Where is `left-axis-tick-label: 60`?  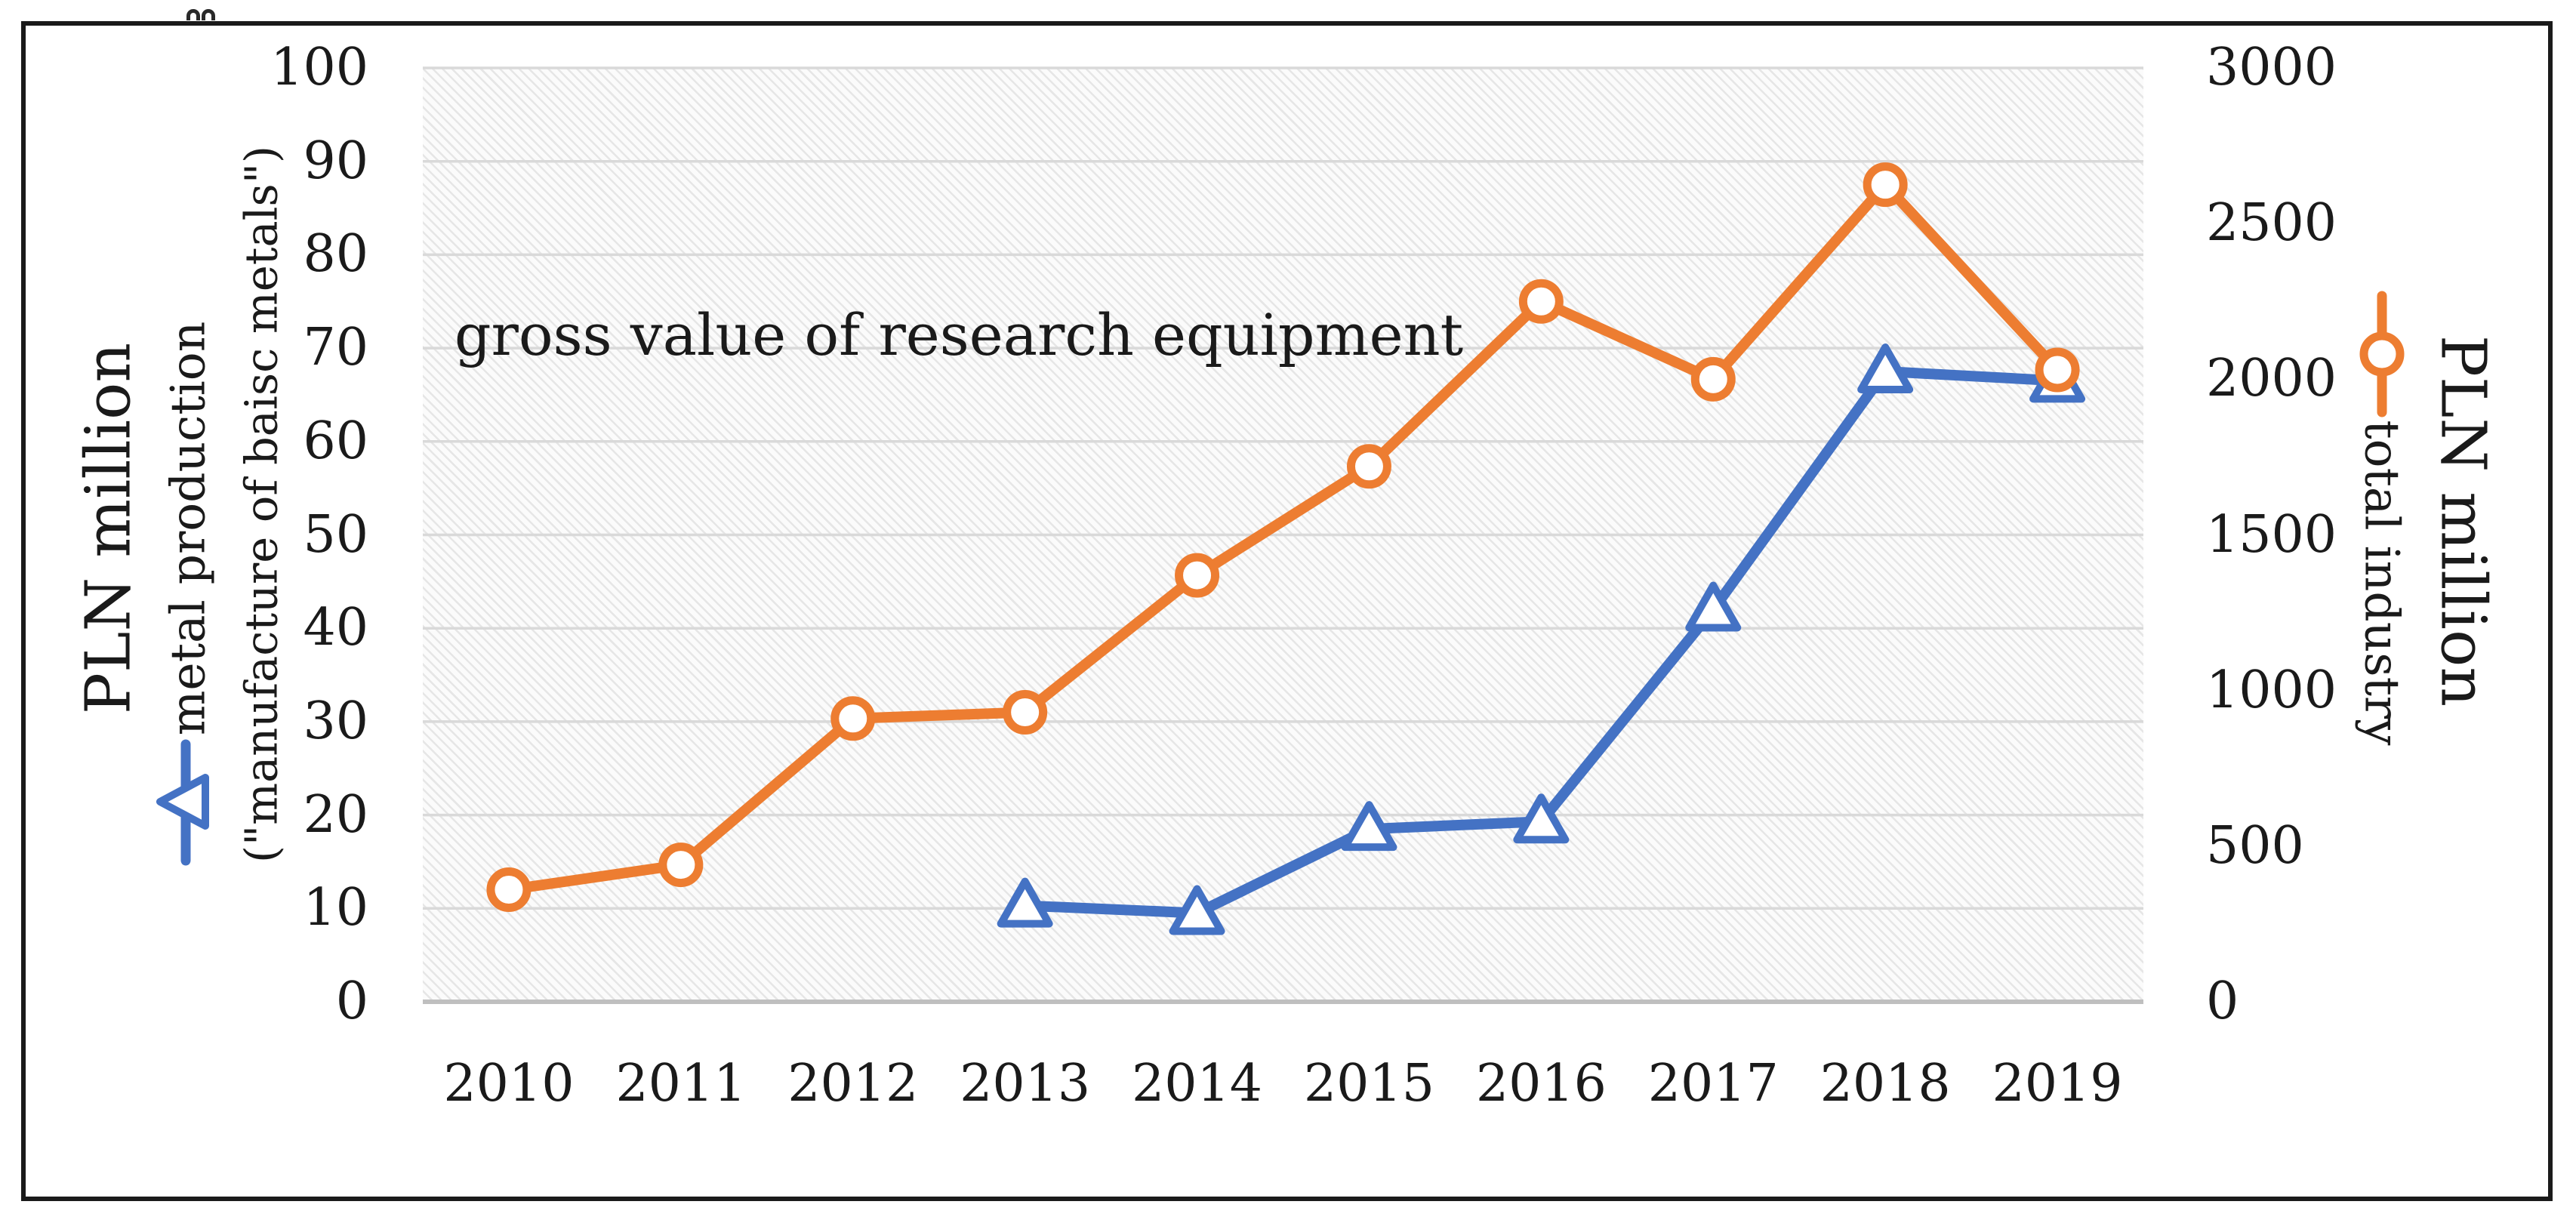 left-axis-tick-label: 60 is located at coordinates (335, 441).